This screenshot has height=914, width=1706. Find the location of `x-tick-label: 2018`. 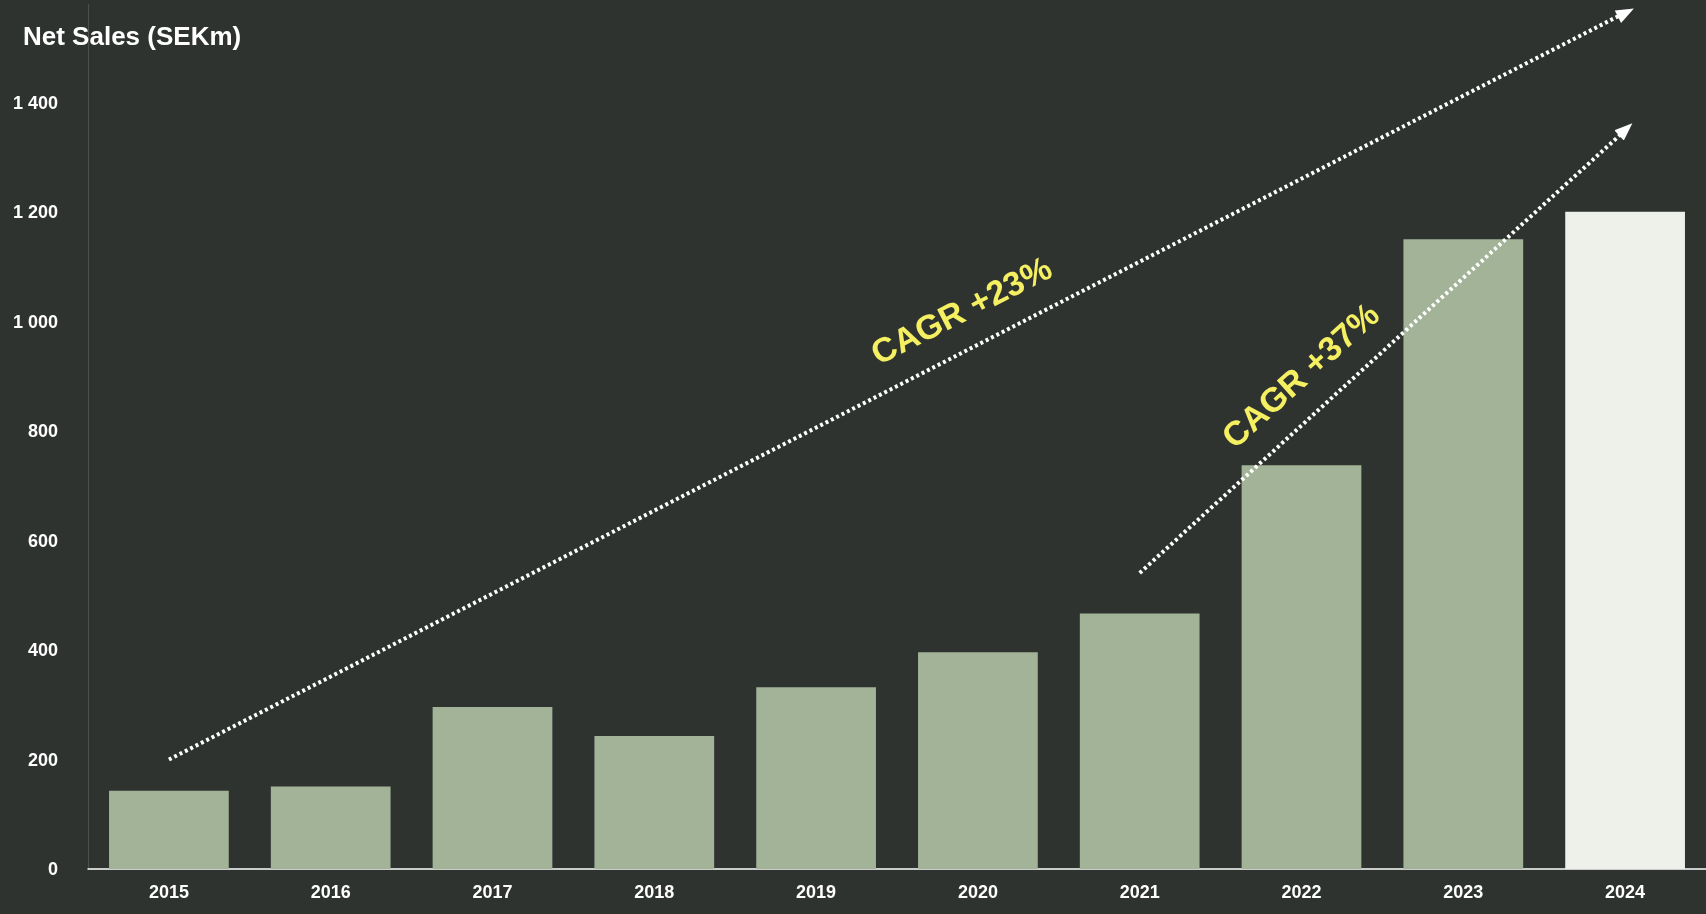

x-tick-label: 2018 is located at coordinates (654, 892).